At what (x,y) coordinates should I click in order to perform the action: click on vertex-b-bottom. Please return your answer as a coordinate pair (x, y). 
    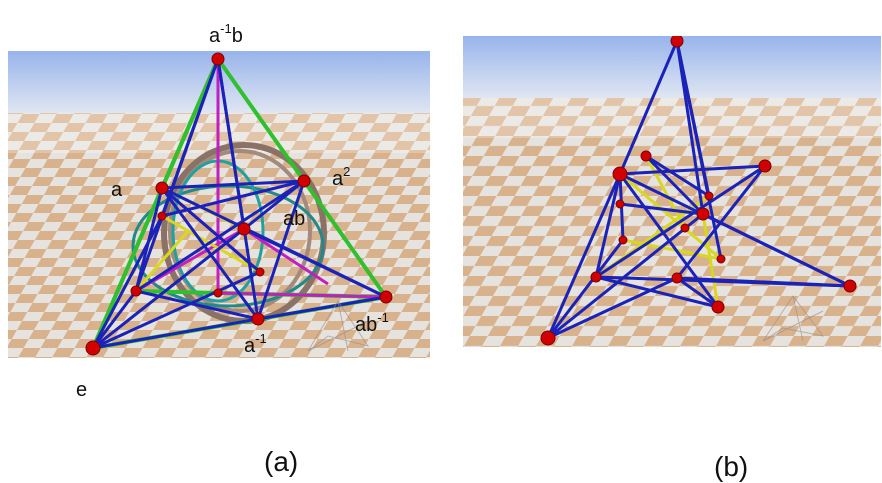
    Looking at the image, I should click on (718, 307).